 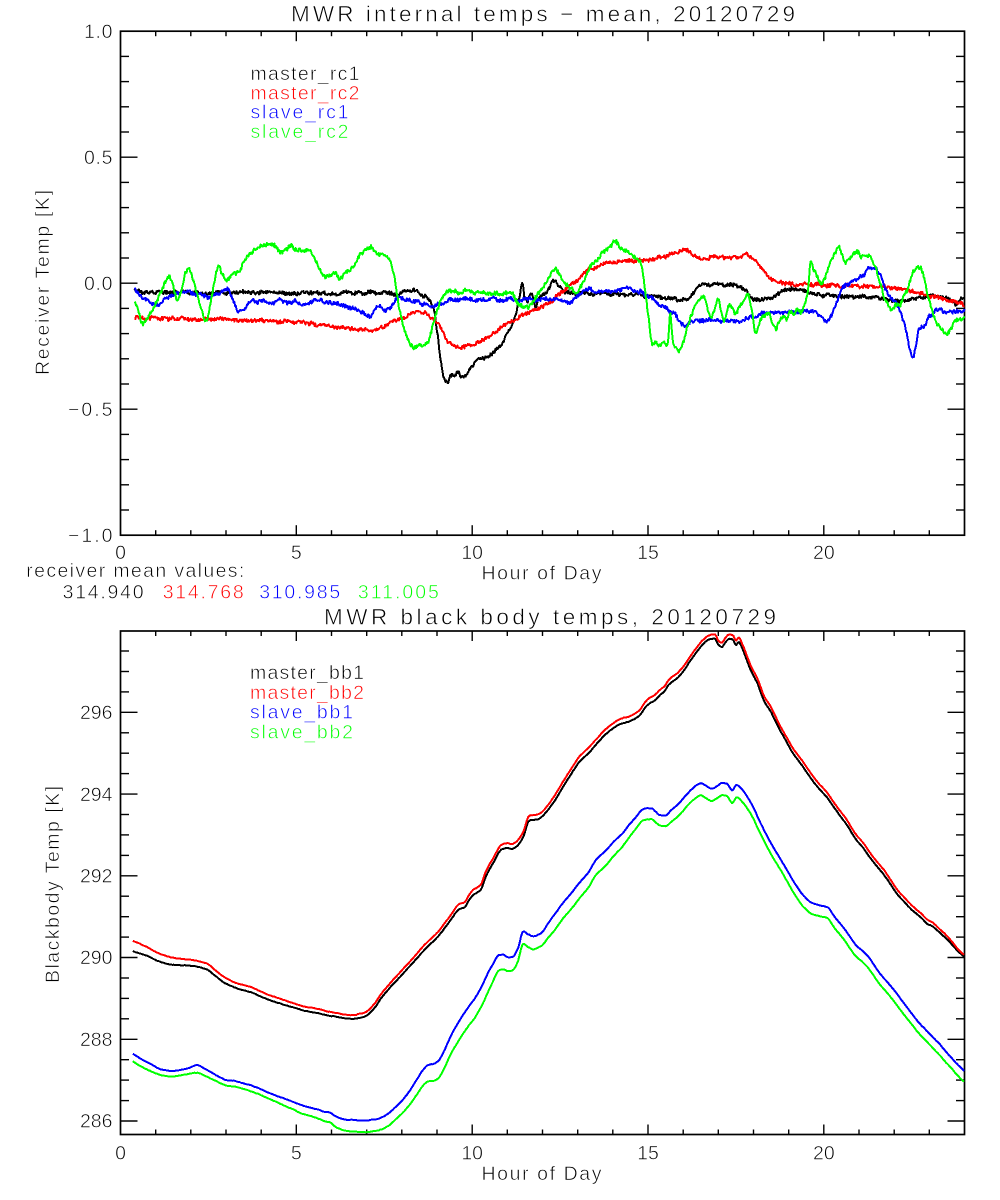 I want to click on svg-text: slave_bb1, so click(x=301, y=713).